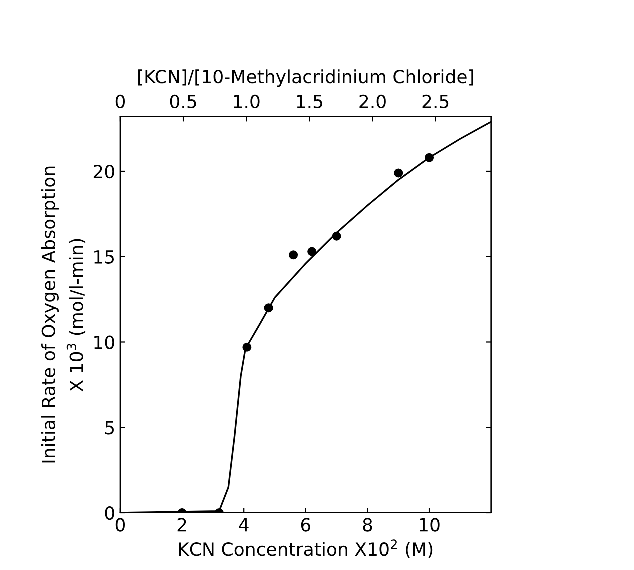 The width and height of the screenshot is (634, 570). Describe the element at coordinates (121, 101) in the screenshot. I see `x2-tick-label: 0` at that location.